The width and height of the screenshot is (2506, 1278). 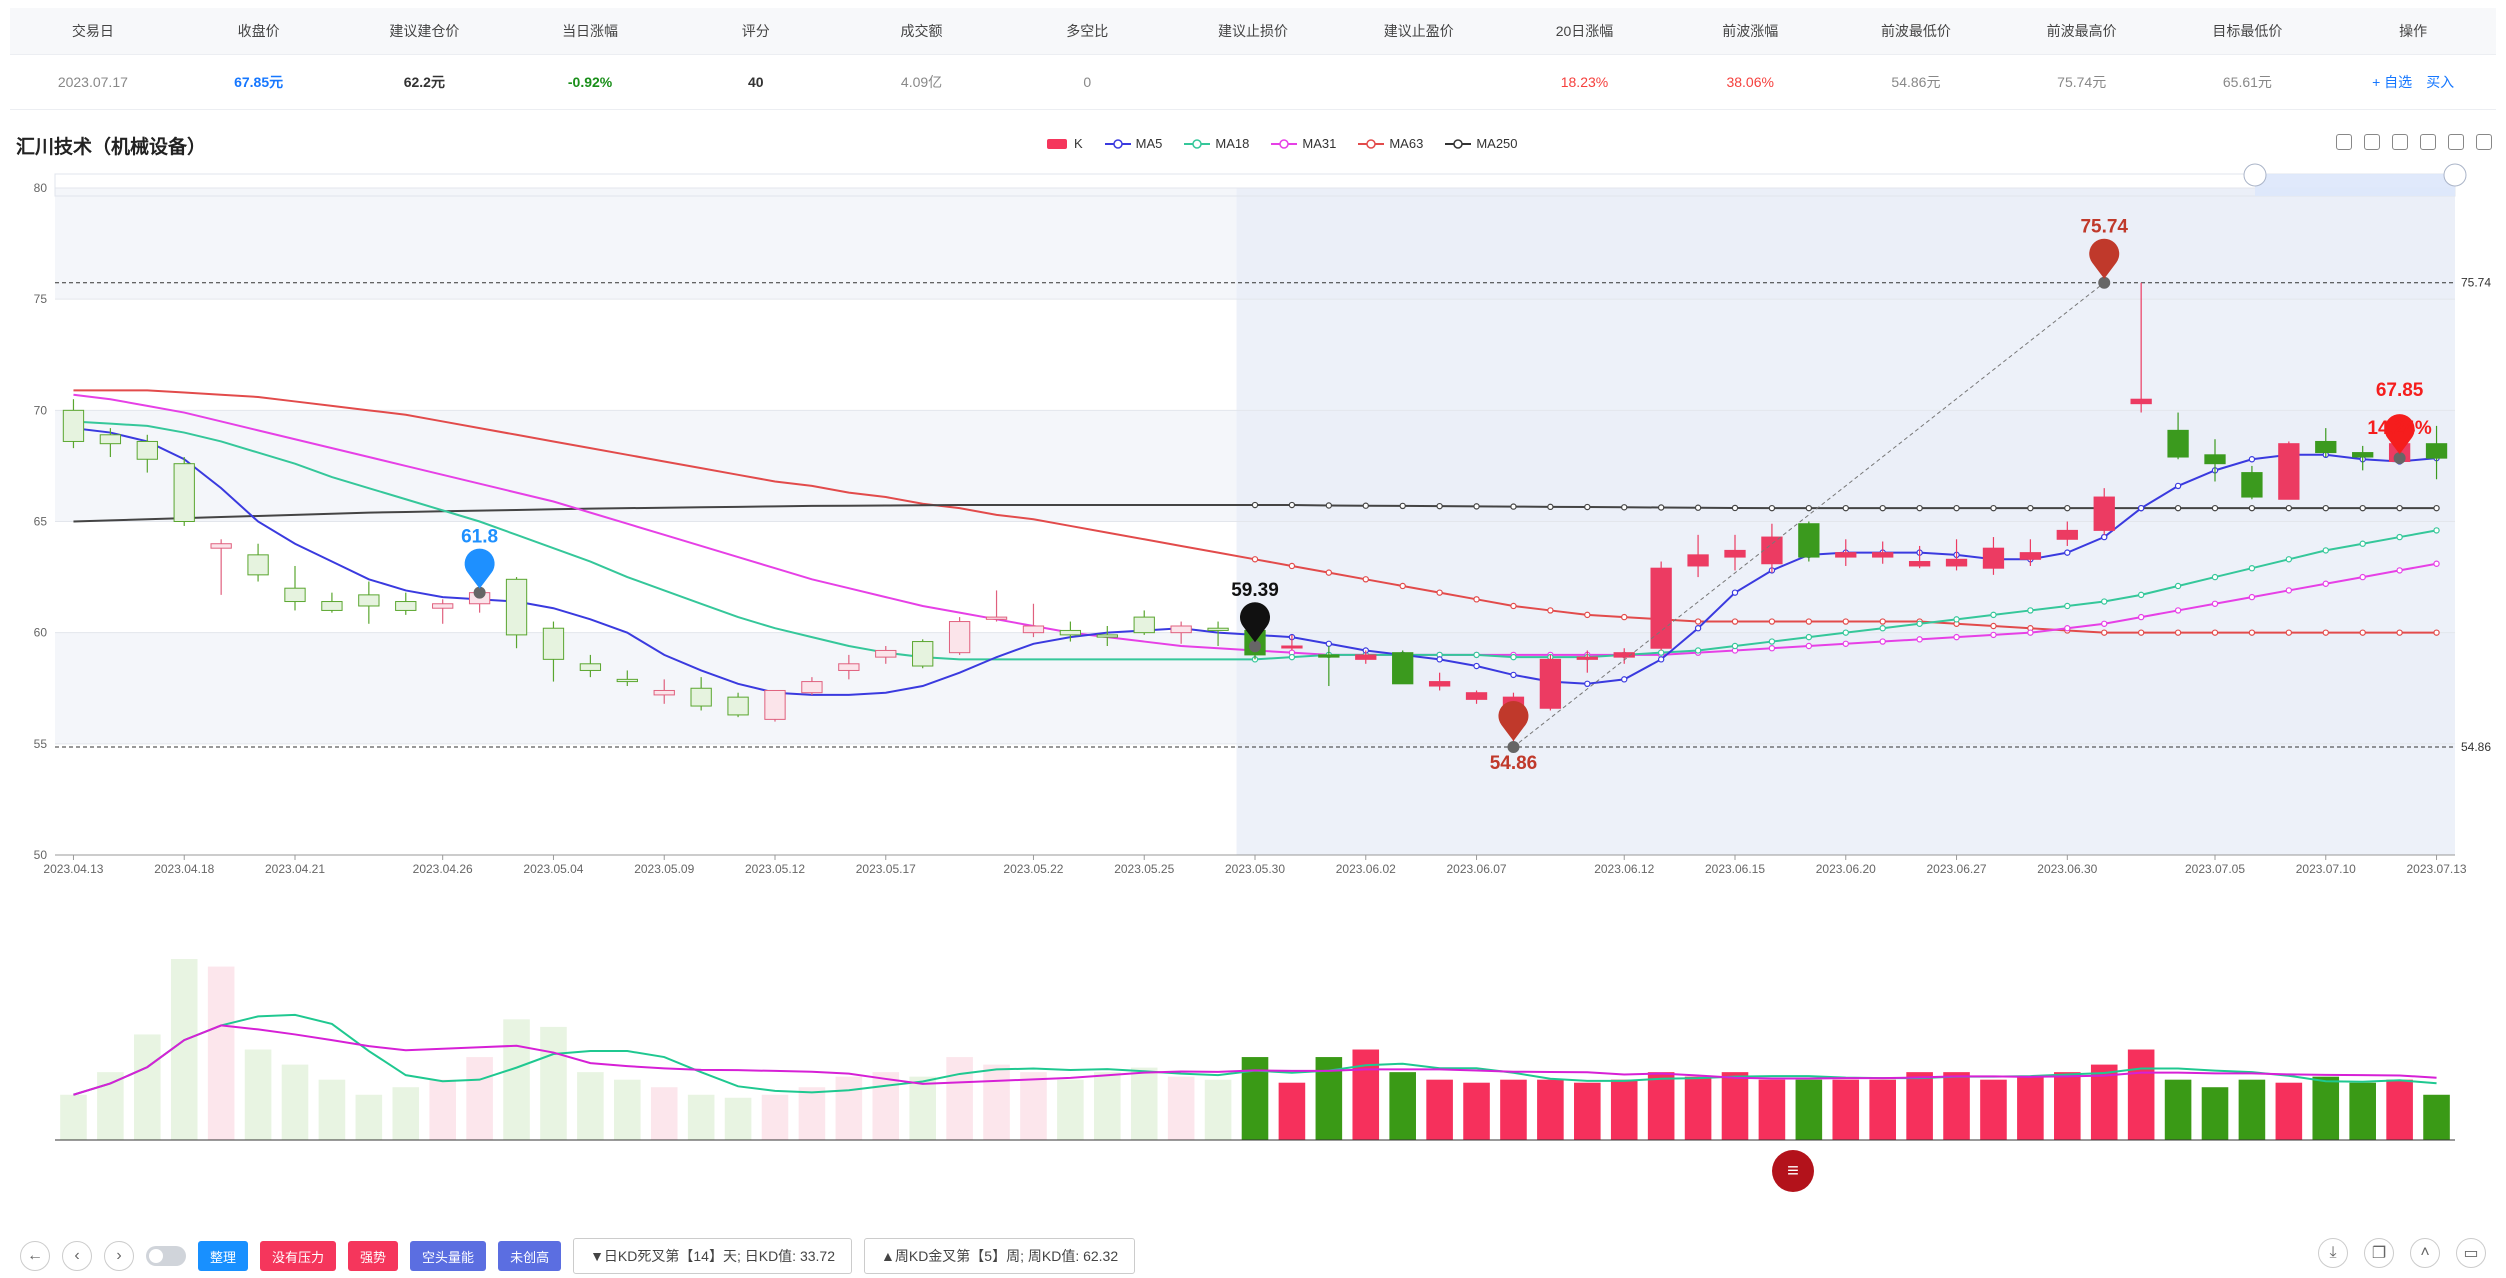 I want to click on legend-item-k: K, so click(x=1064, y=143).